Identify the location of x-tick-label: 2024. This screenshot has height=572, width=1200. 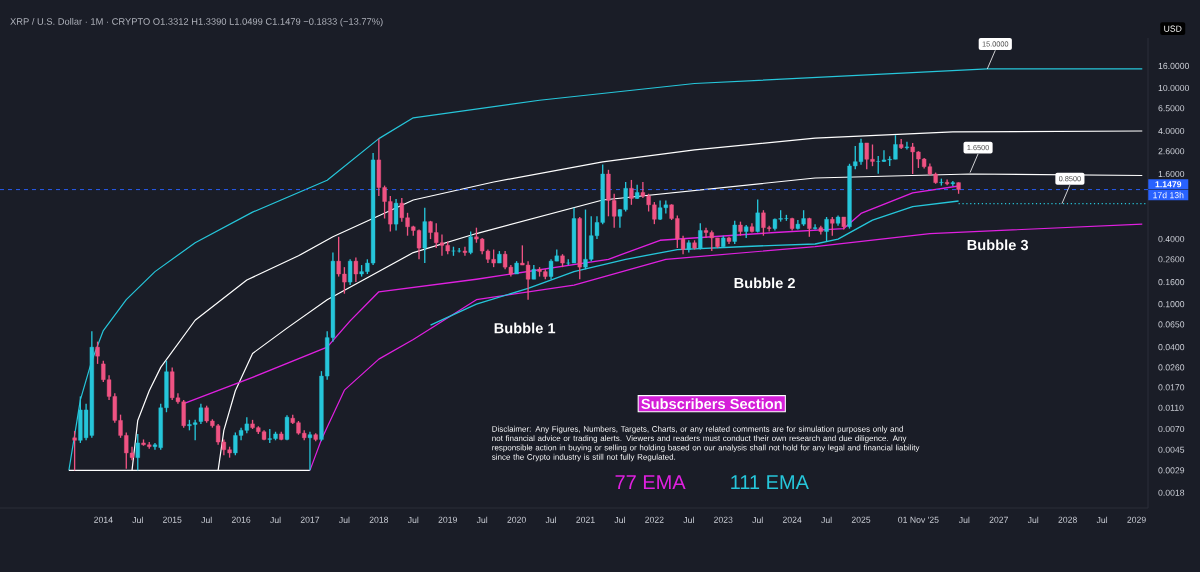
(792, 519).